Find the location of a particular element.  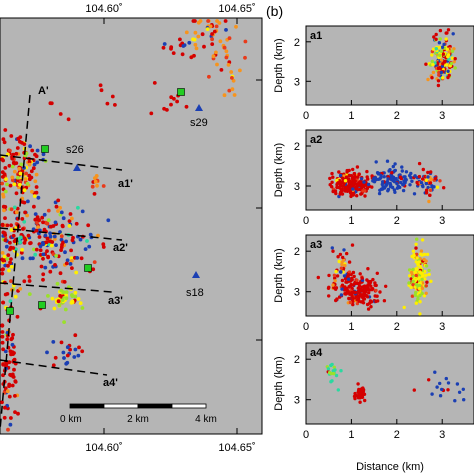

profile-y-tick-label: 3 is located at coordinates (297, 82).